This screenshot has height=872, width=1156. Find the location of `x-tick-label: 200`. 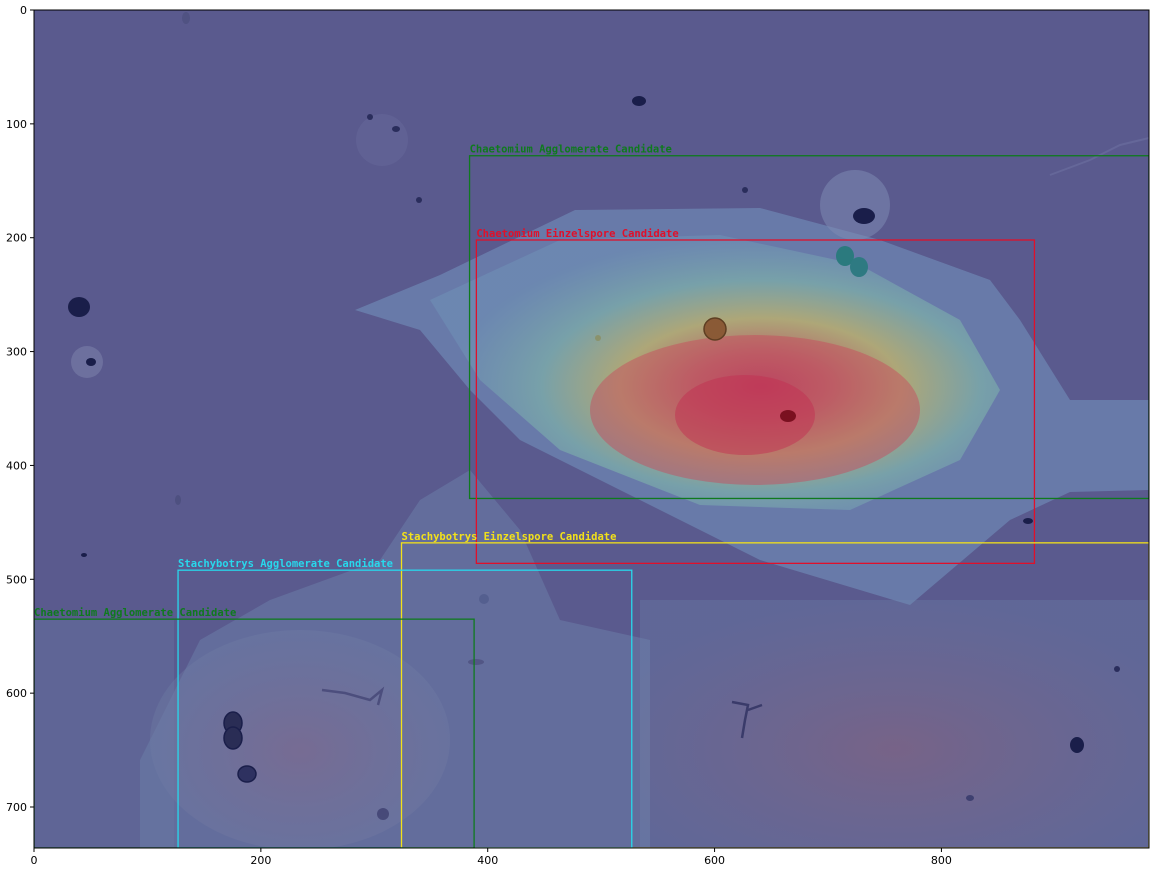

x-tick-label: 200 is located at coordinates (260, 860).